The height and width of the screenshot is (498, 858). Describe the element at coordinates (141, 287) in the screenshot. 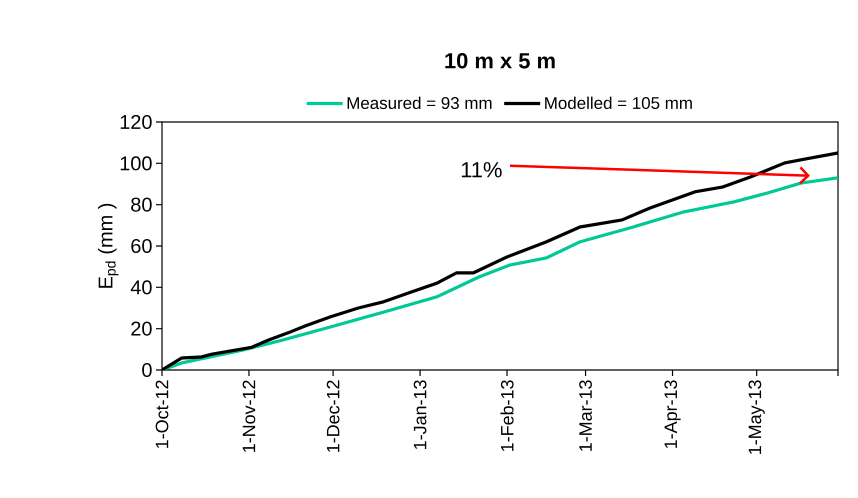

I see `y-tick-label: 40` at that location.